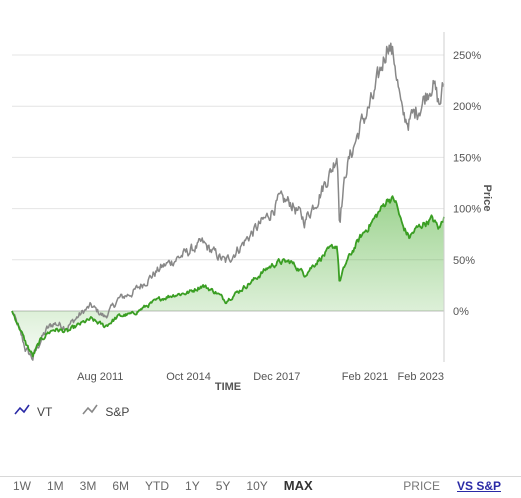 The width and height of the screenshot is (521, 498). What do you see at coordinates (55, 486) in the screenshot?
I see `range-1m-button: 1M` at bounding box center [55, 486].